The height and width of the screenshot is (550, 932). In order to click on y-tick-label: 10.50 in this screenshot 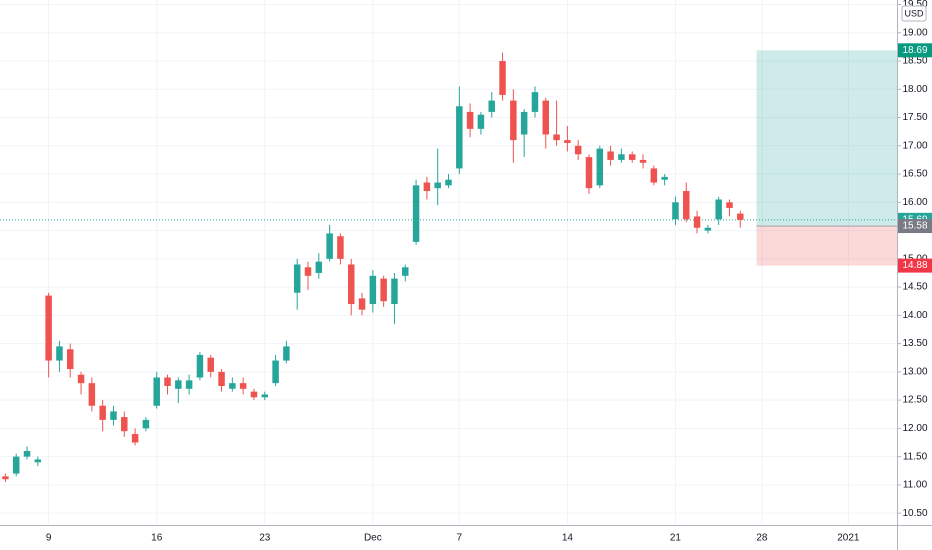, I will do `click(914, 513)`.